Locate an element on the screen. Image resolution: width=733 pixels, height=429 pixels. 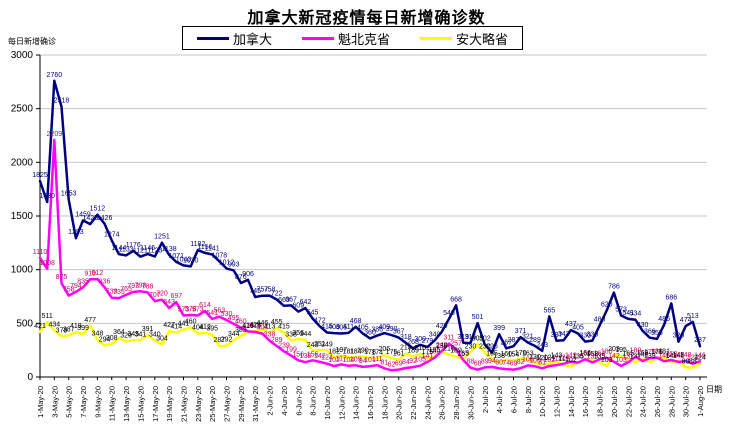
data-label-quebec: 84 is located at coordinates (406, 362).